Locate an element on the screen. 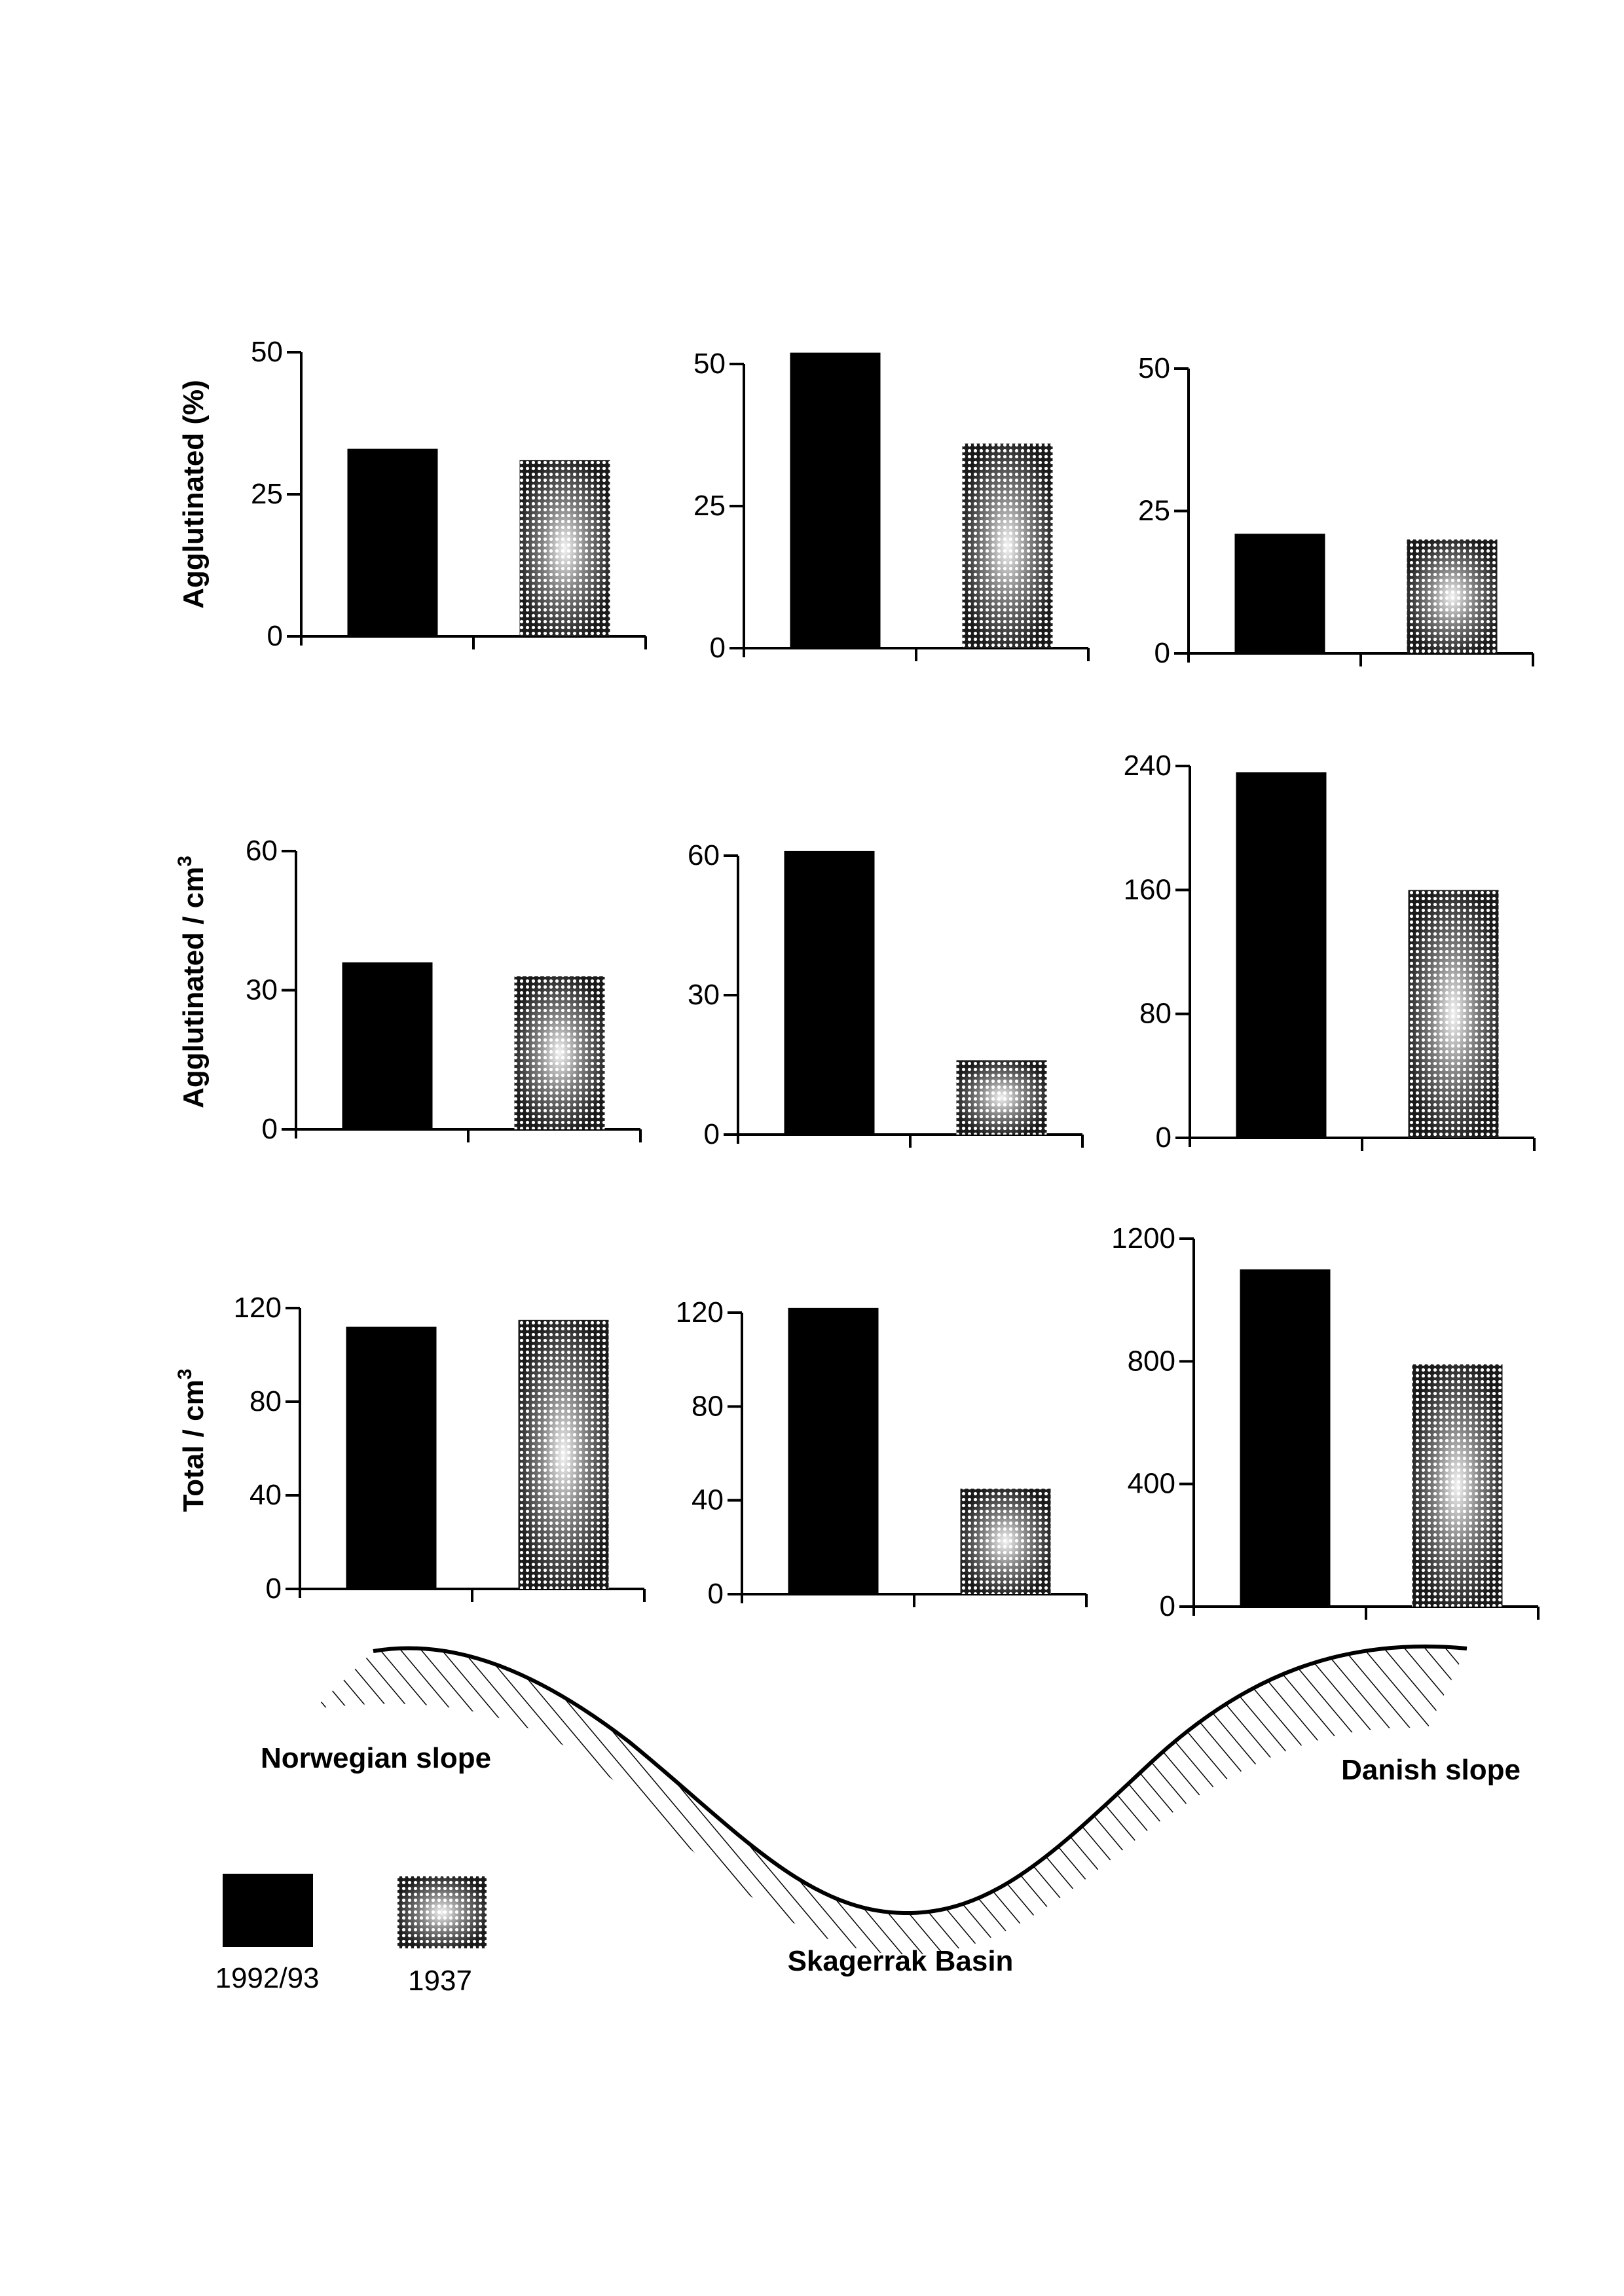  y-tick-label-r2c2-400: 400 is located at coordinates (1151, 1484).